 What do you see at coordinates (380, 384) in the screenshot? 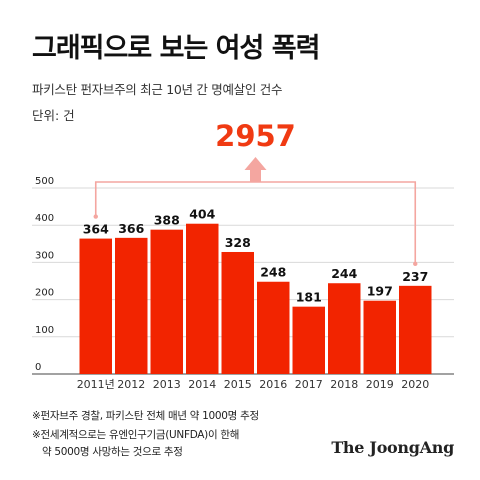
I see `x-tick-label: 2019` at bounding box center [380, 384].